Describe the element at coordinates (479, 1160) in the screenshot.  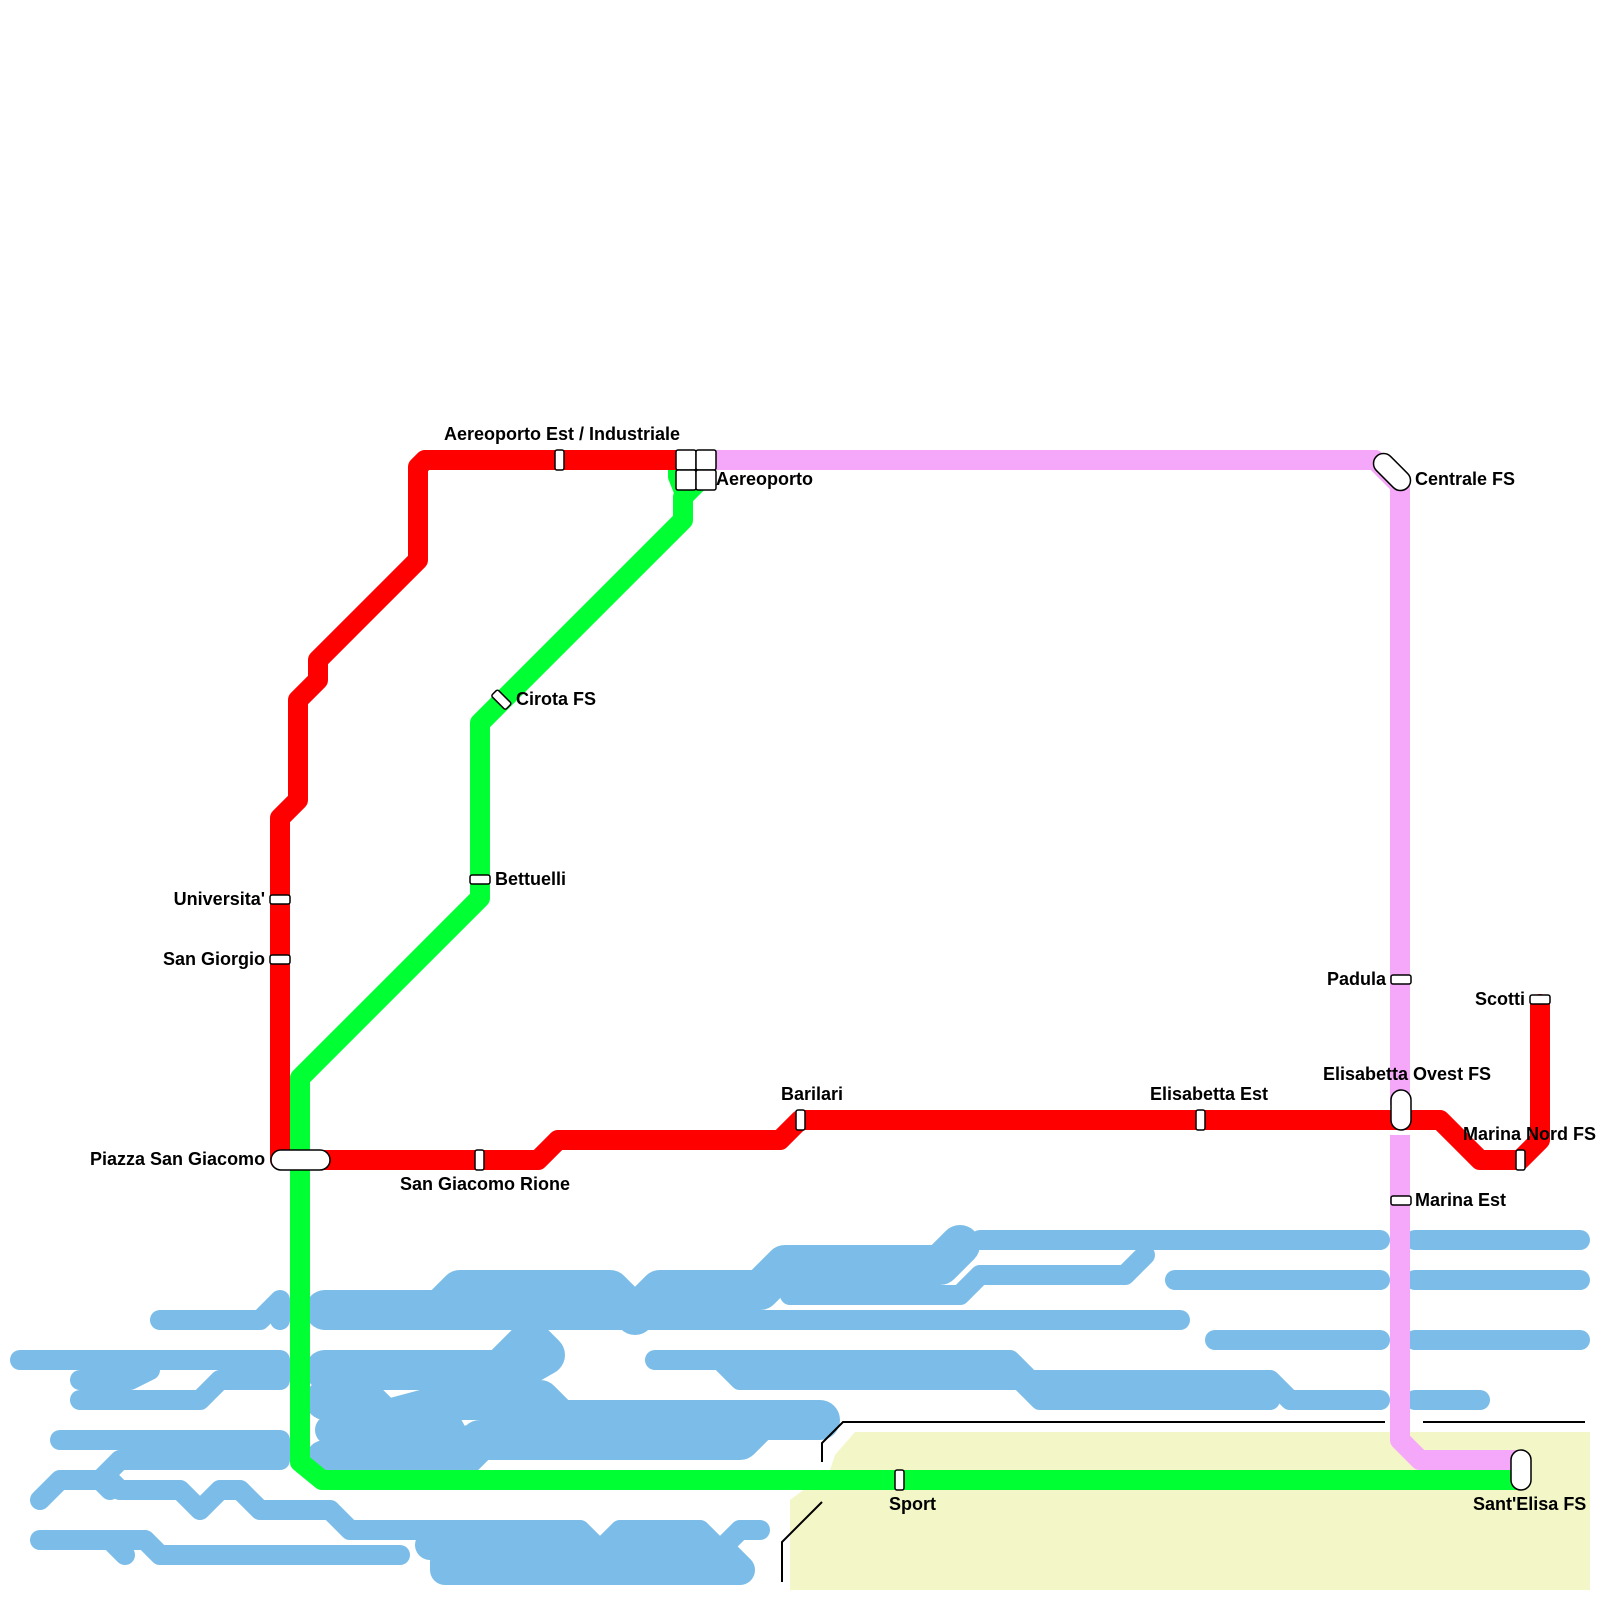
I see `station-san-giacomo-rione-marker` at that location.